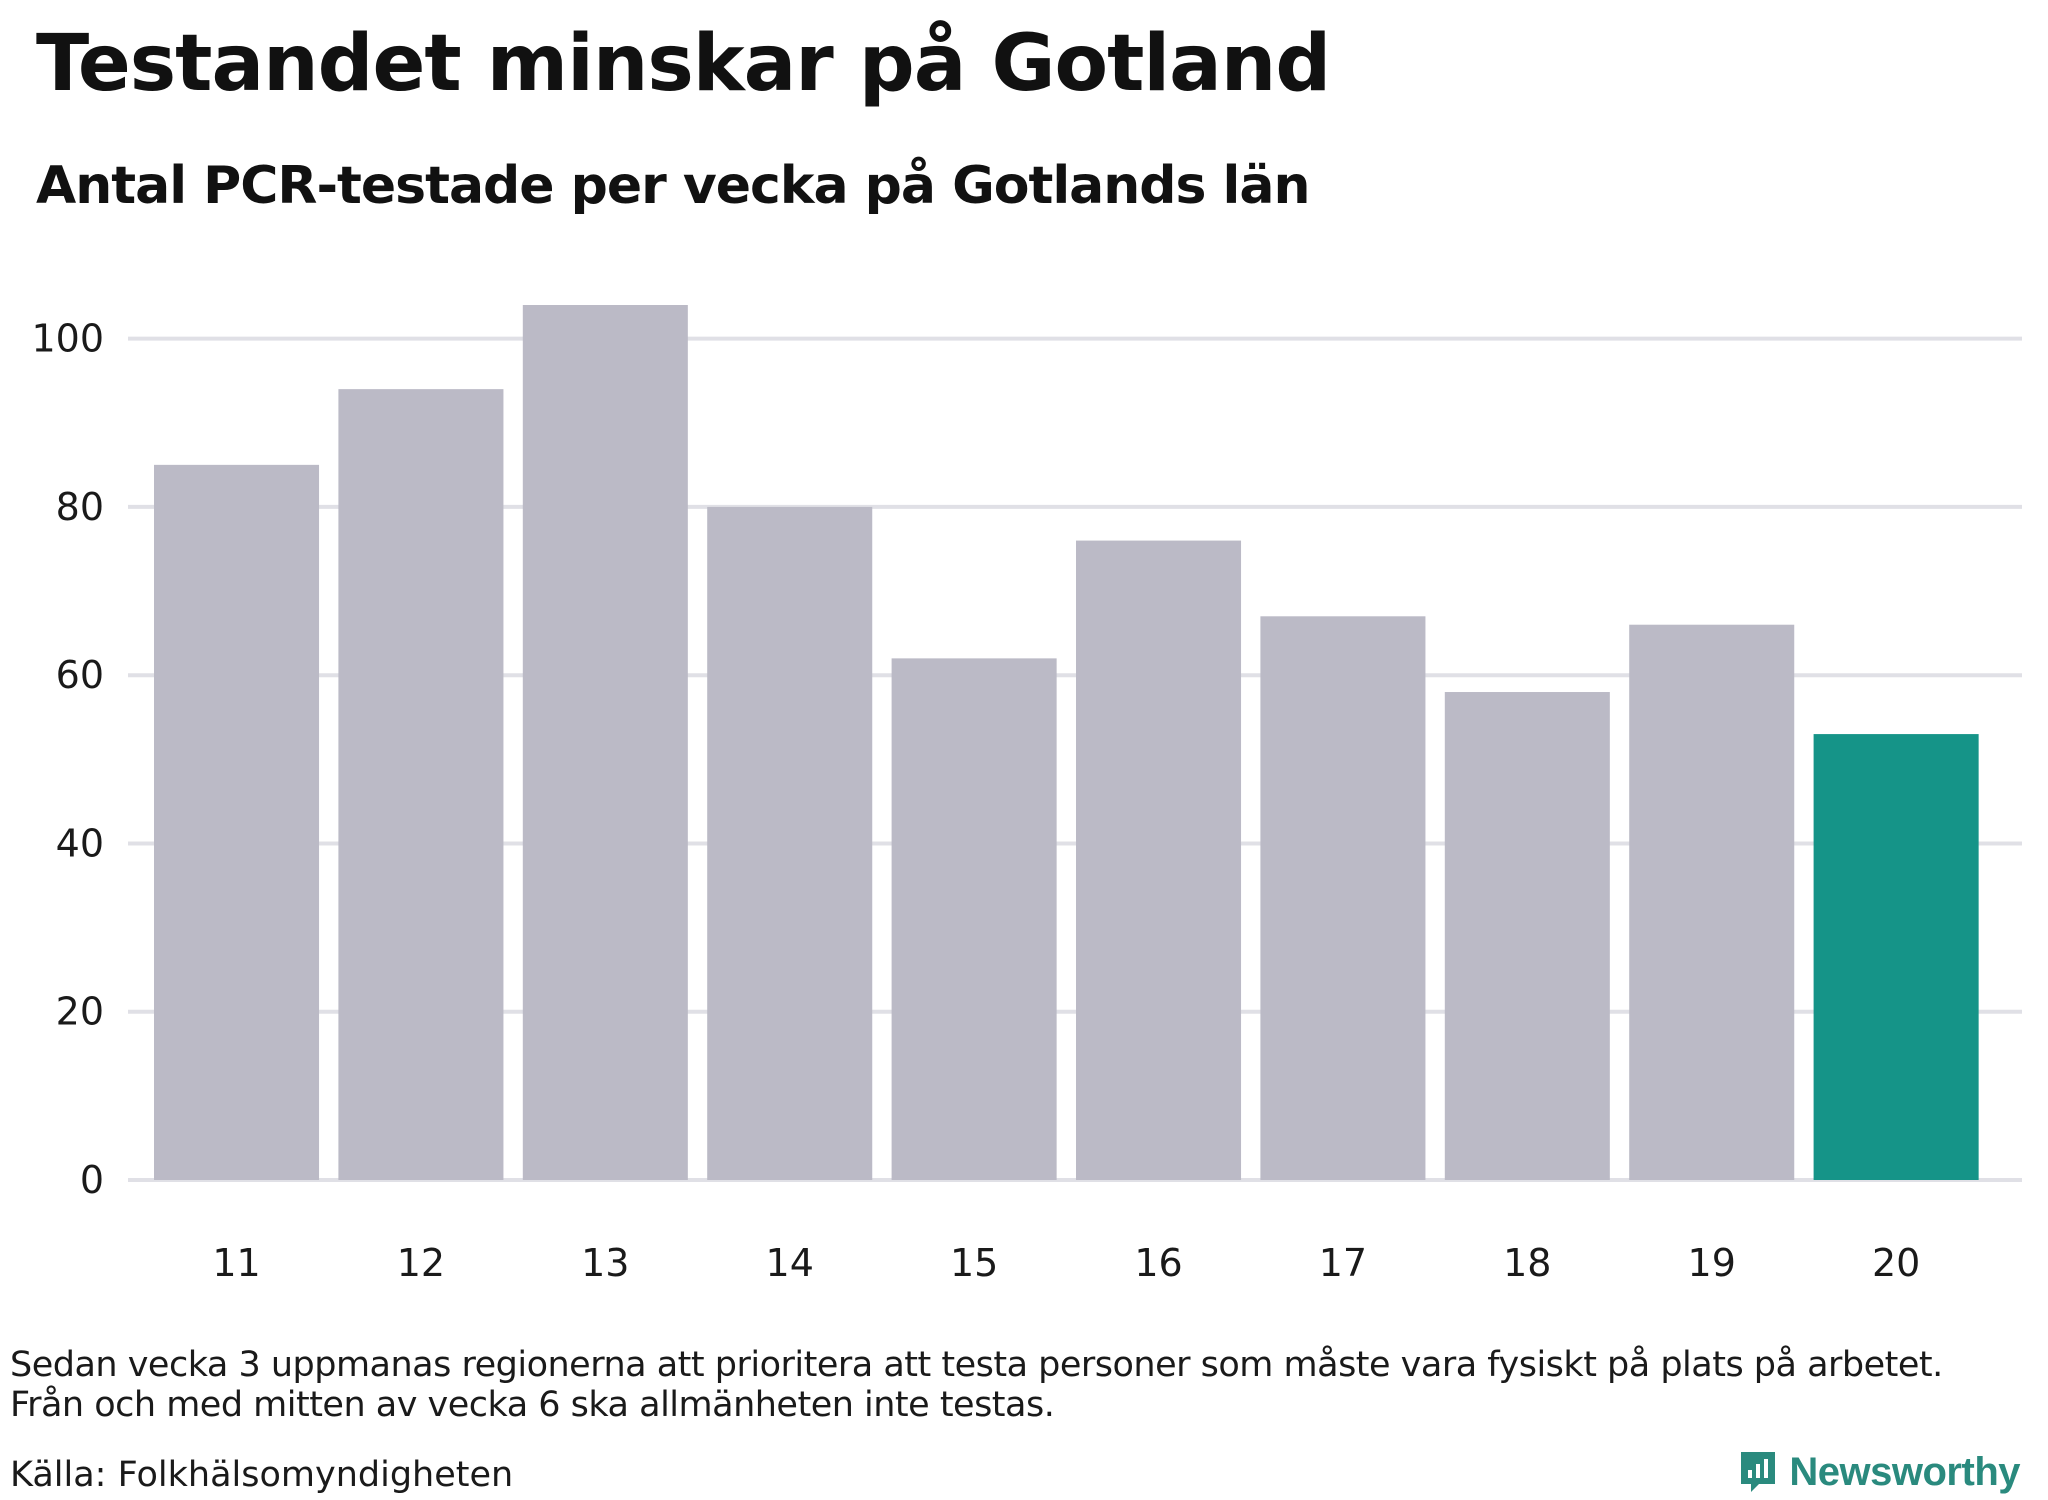  I want to click on x-tick-label: 18, so click(1527, 1263).